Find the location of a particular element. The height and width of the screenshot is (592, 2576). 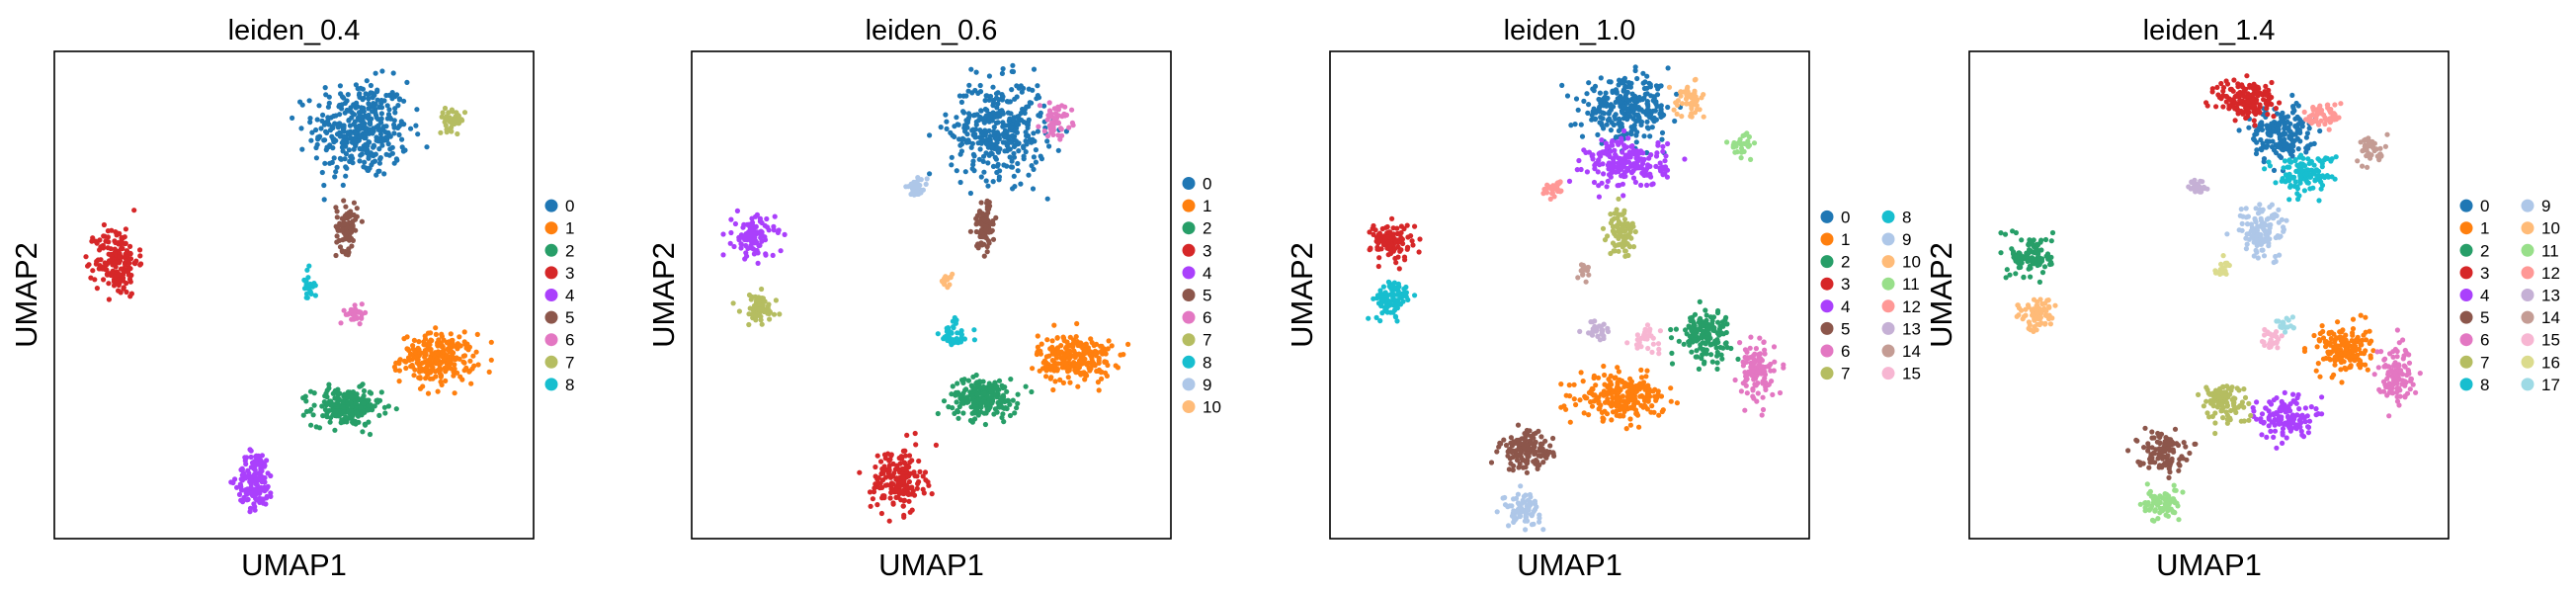

scatter-points is located at coordinates (288, 291).